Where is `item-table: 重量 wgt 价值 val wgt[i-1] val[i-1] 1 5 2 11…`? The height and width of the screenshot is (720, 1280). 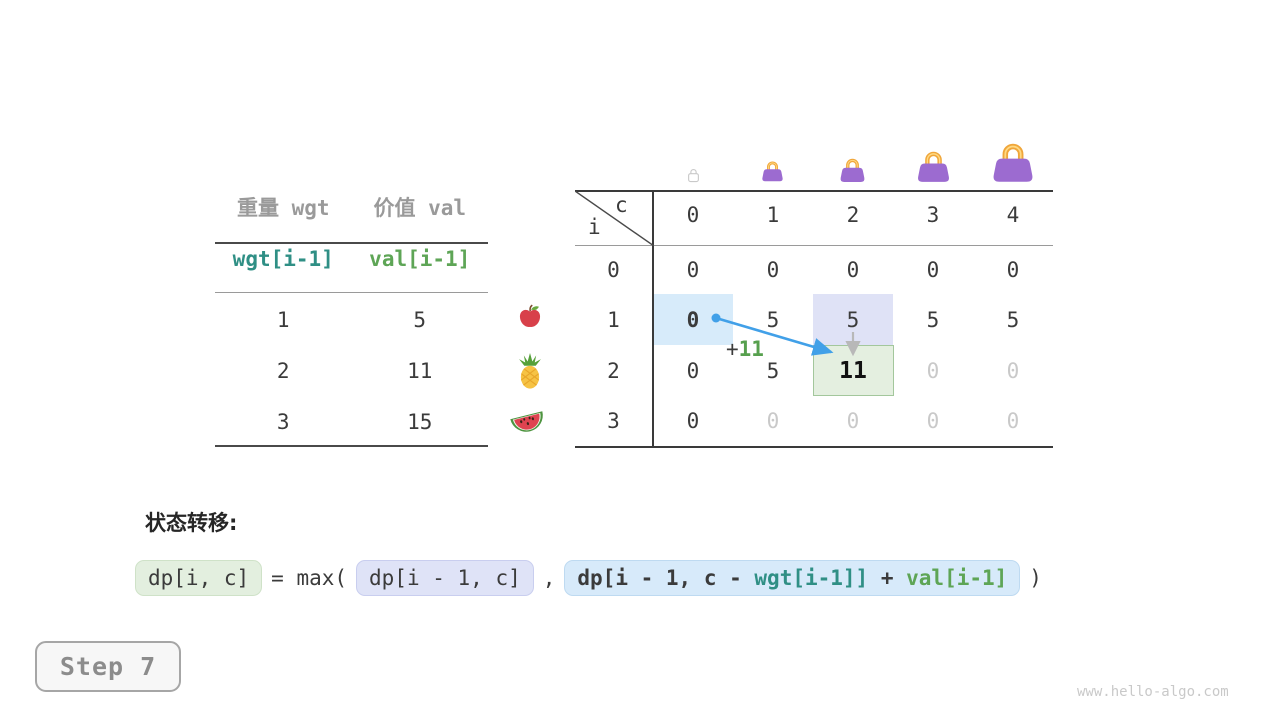 item-table: 重量 wgt 价值 val wgt[i-1] val[i-1] 1 5 2 11… is located at coordinates (351, 319).